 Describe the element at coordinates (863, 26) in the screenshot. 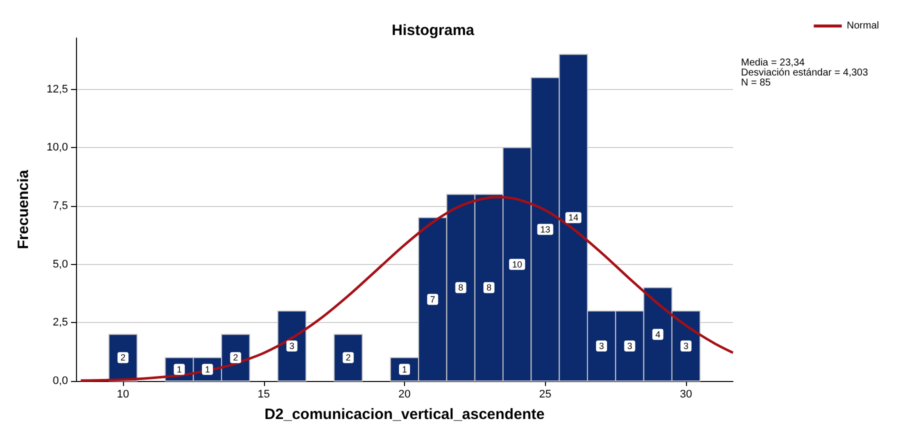

I see `legend-label: Normal` at that location.